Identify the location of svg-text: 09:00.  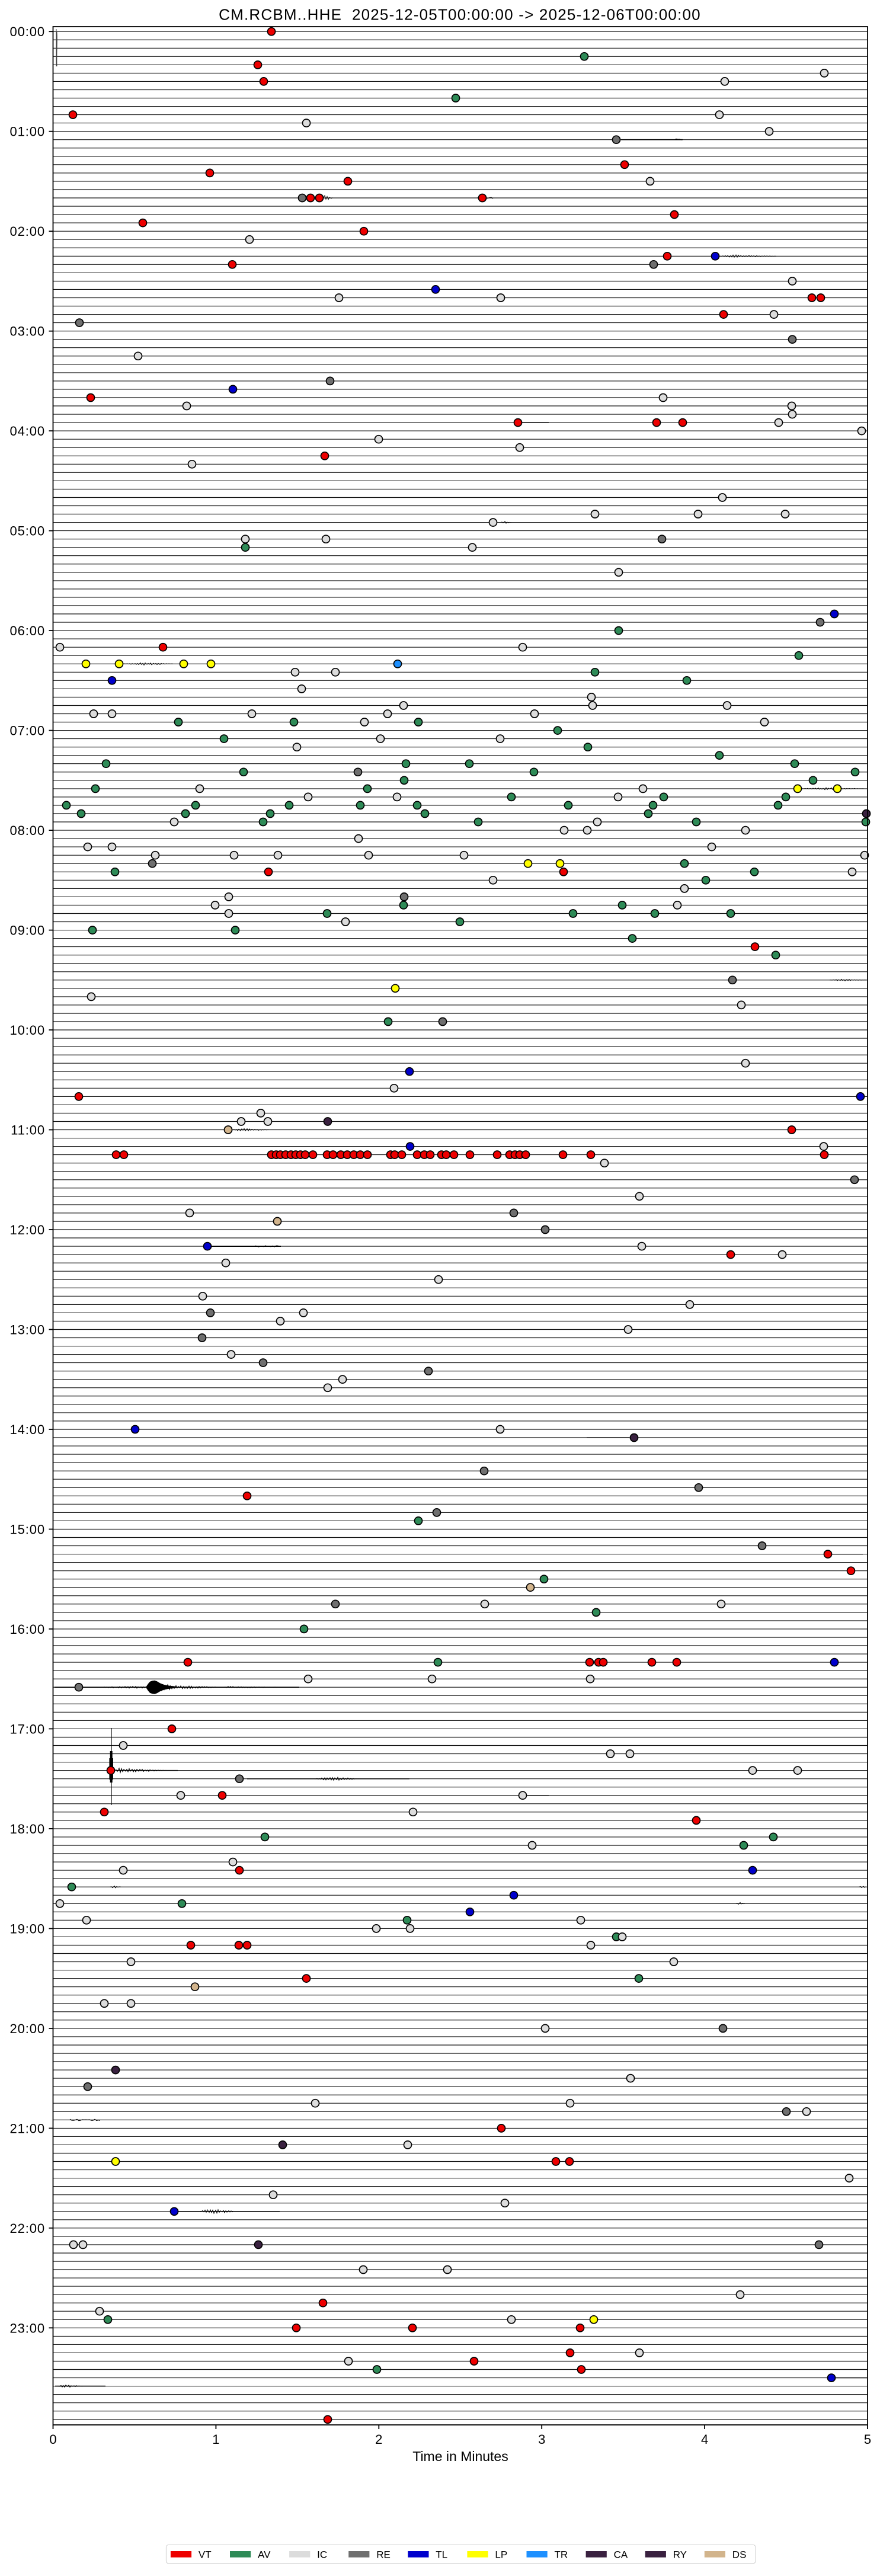
(27, 930).